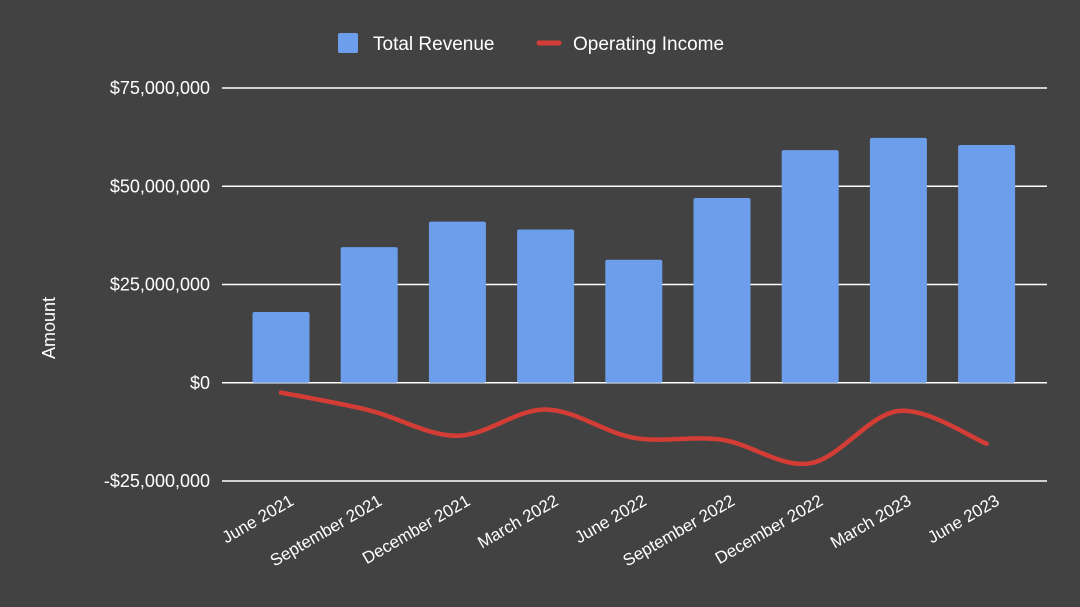 This screenshot has width=1080, height=607. I want to click on legend: Total Revenue Operating Income, so click(531, 44).